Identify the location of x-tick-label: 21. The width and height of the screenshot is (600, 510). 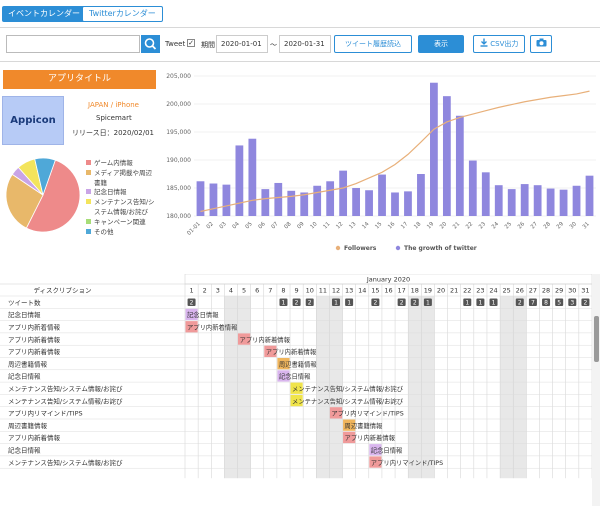
(456, 225).